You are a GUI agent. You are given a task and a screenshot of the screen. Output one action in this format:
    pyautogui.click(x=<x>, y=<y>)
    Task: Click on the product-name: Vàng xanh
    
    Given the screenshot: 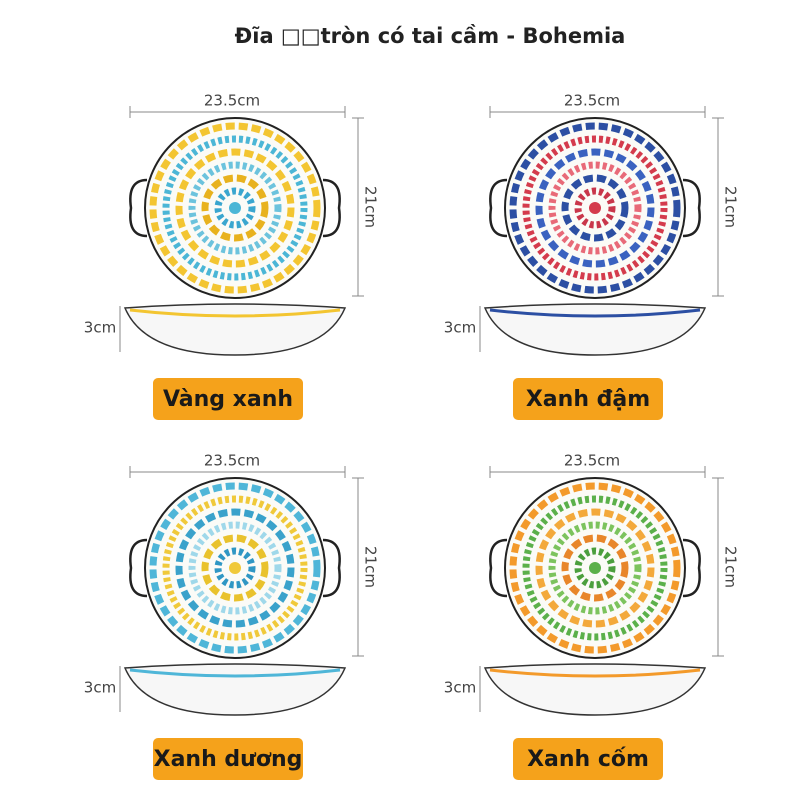 What is the action you would take?
    pyautogui.click(x=228, y=399)
    